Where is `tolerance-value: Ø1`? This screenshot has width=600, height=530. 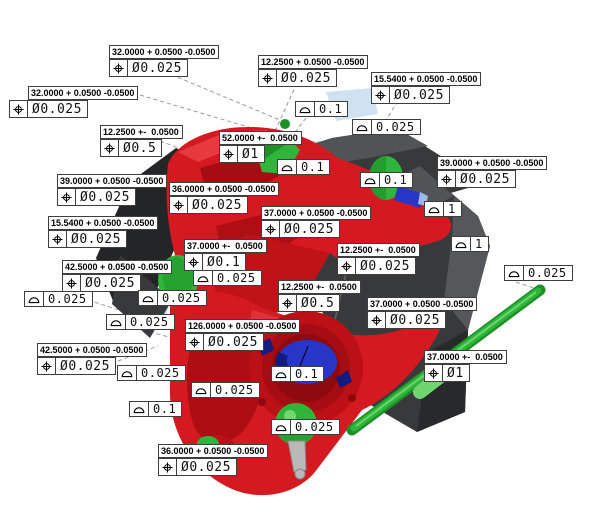 tolerance-value: Ø1 is located at coordinates (455, 373).